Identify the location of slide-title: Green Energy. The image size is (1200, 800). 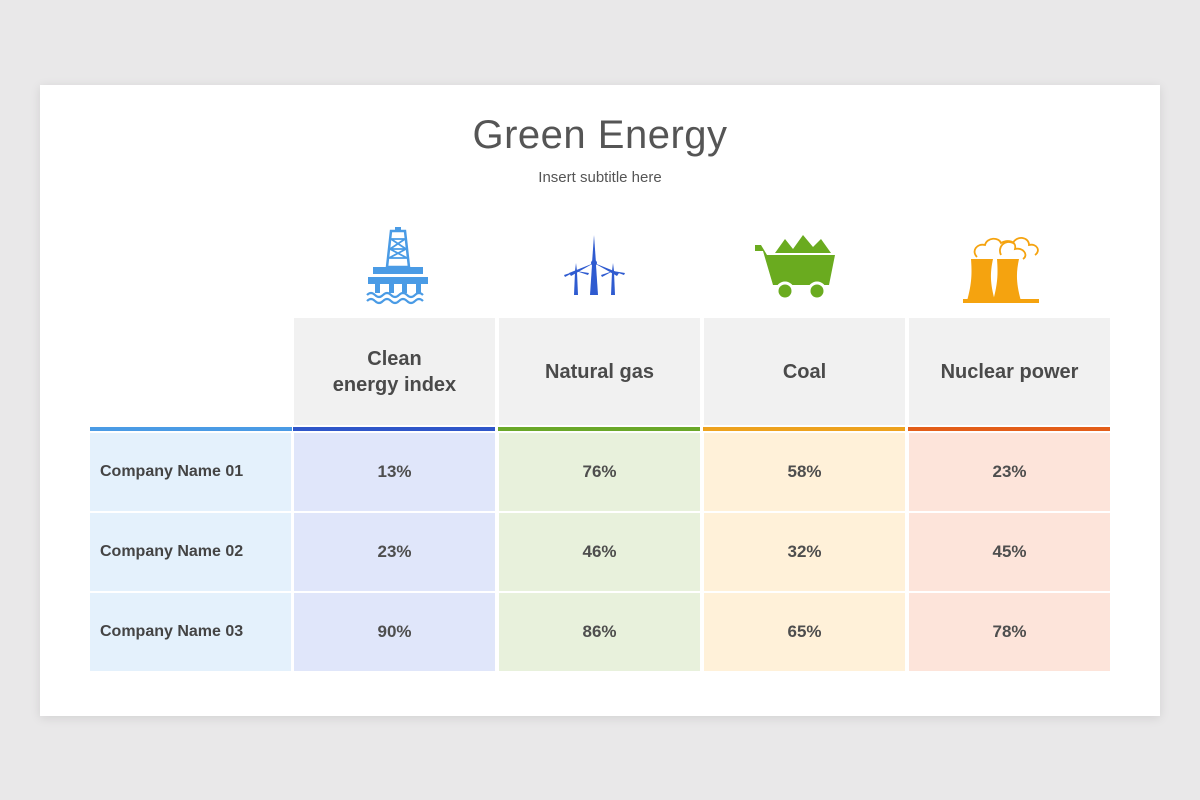
(600, 135).